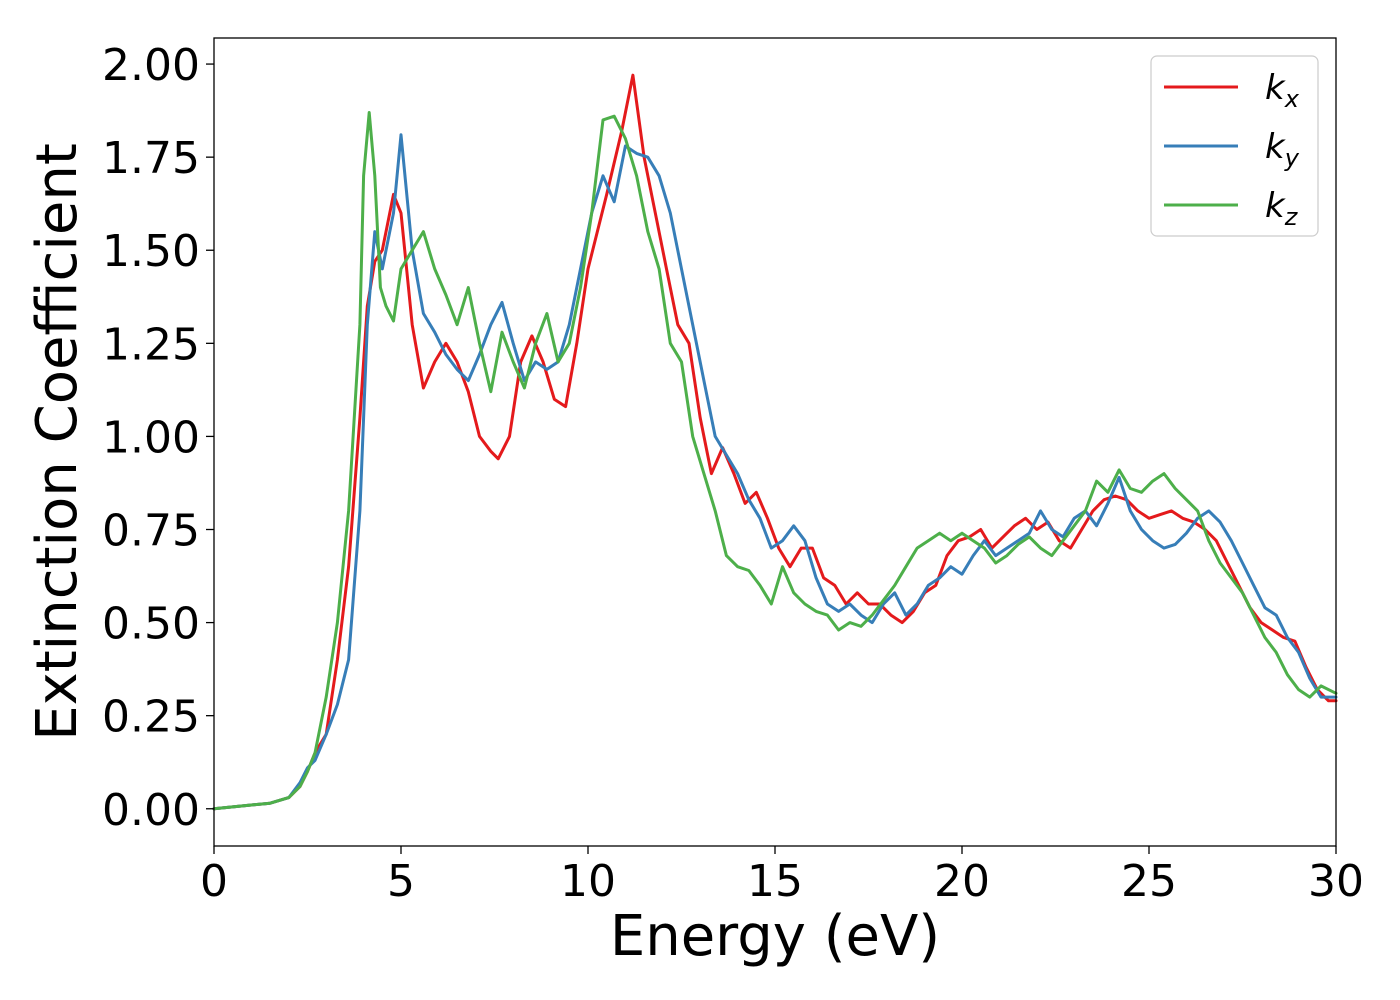 This screenshot has height=1000, width=1400. I want to click on y-tick-label: 0.00, so click(151, 810).